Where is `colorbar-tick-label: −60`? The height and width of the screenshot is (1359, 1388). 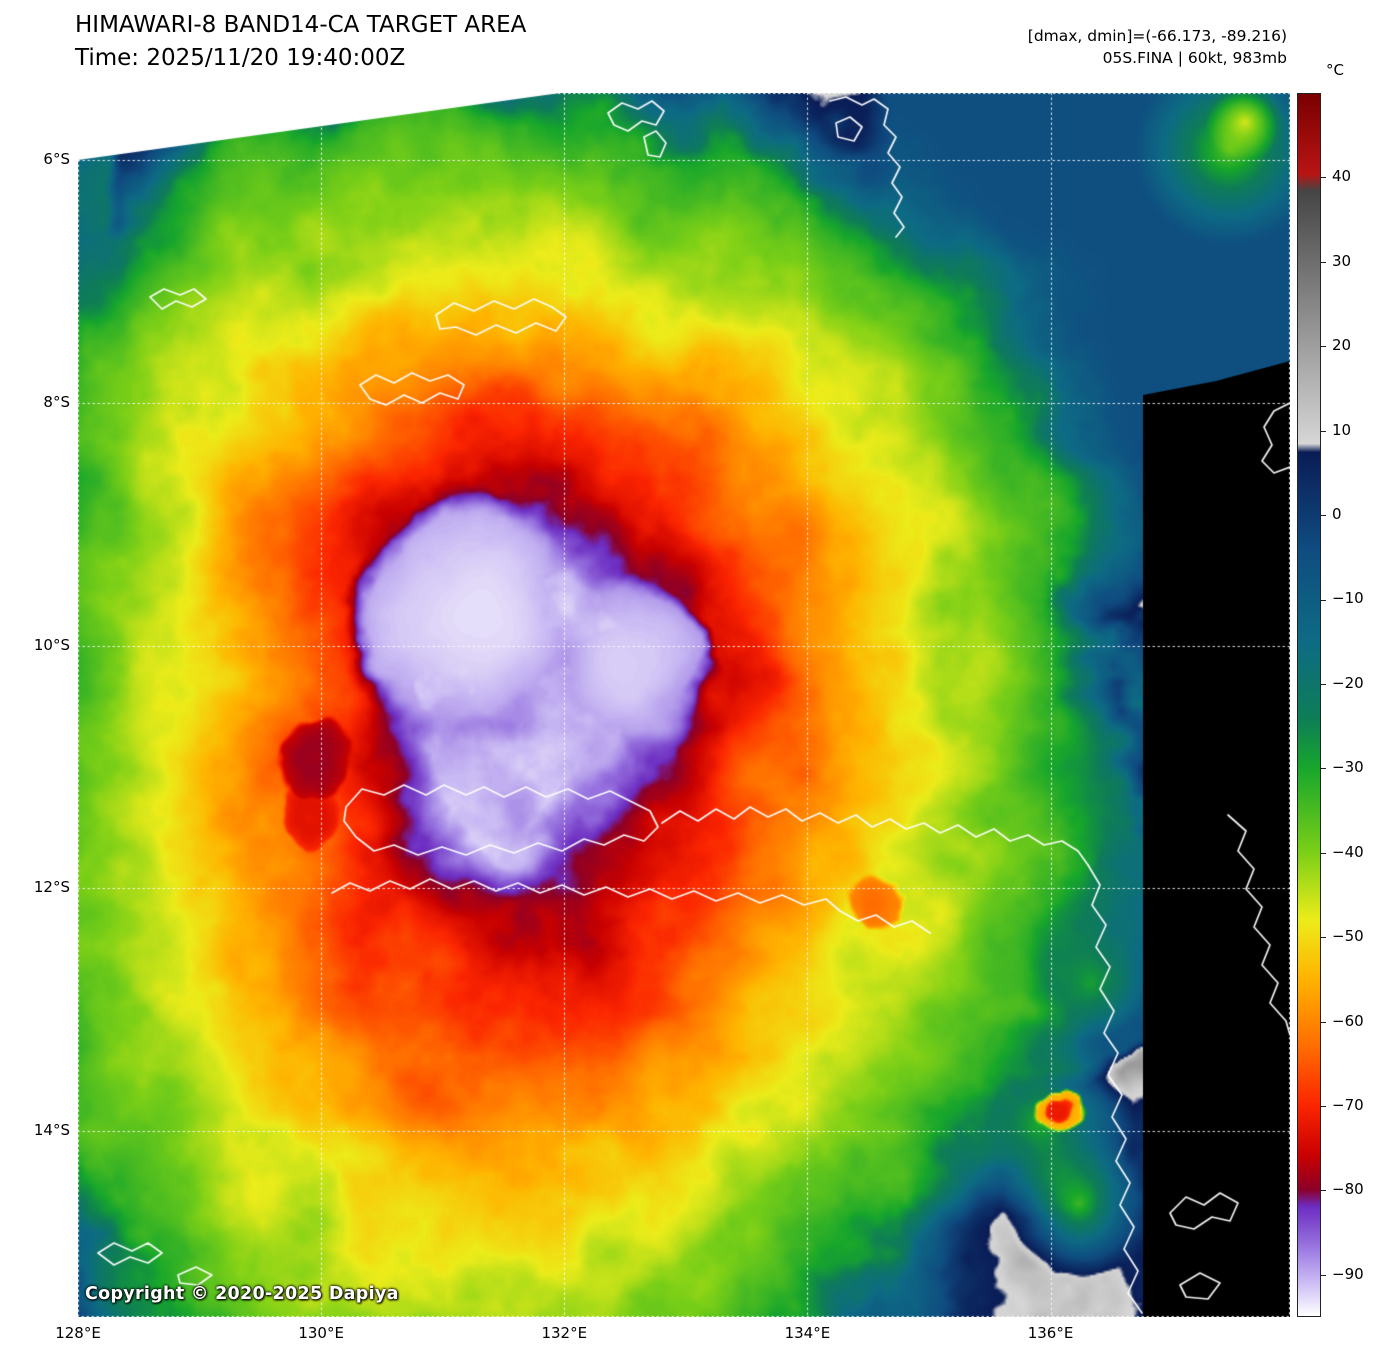
colorbar-tick-label: −60 is located at coordinates (1348, 1020).